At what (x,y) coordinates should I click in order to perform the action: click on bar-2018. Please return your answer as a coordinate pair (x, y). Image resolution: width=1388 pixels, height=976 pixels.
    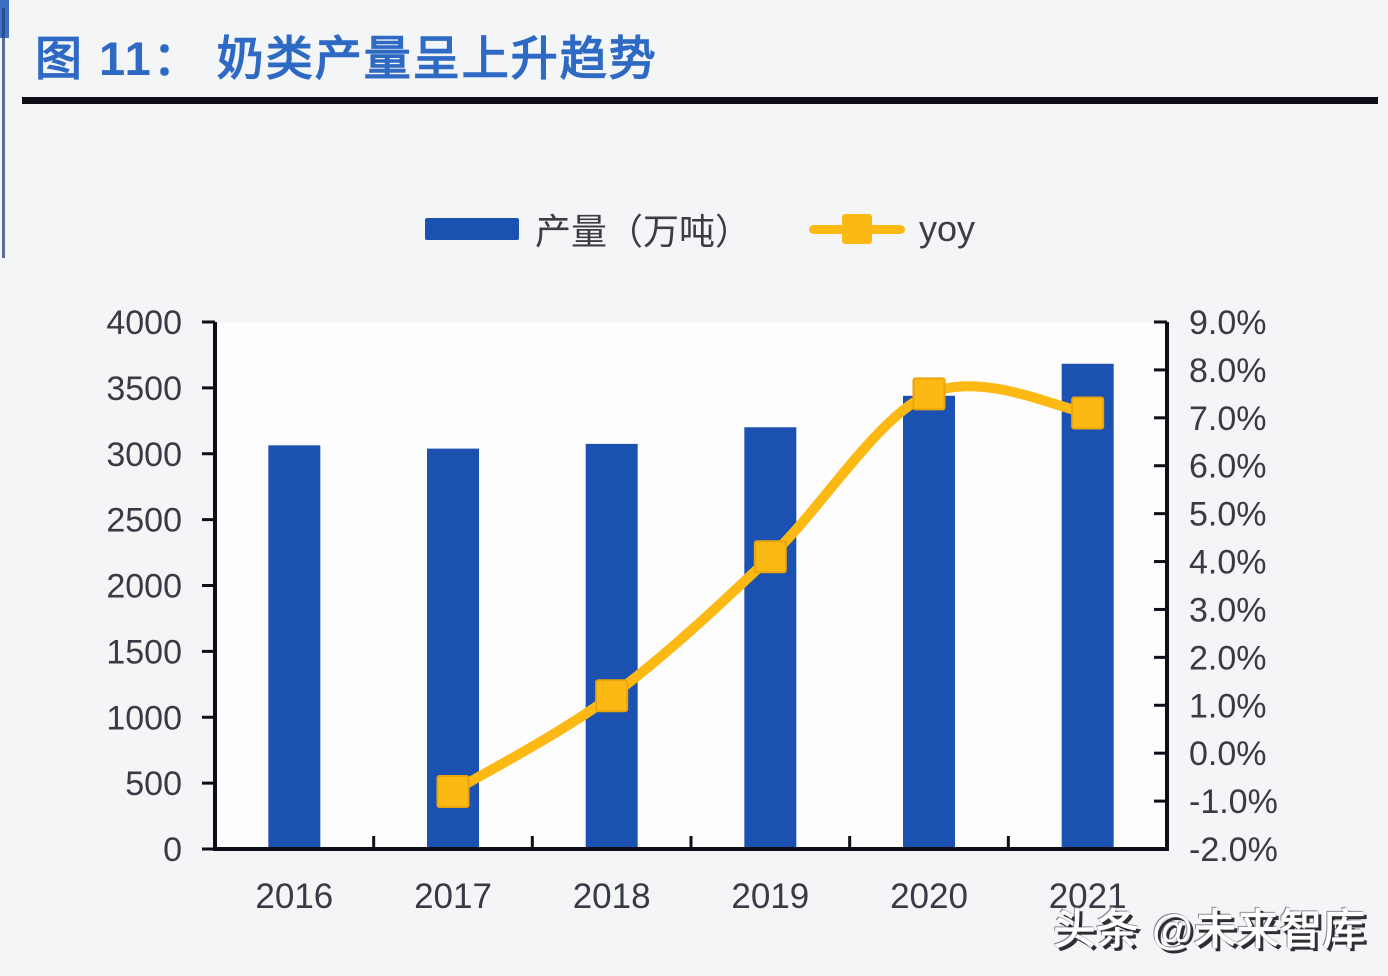
    Looking at the image, I should click on (611, 646).